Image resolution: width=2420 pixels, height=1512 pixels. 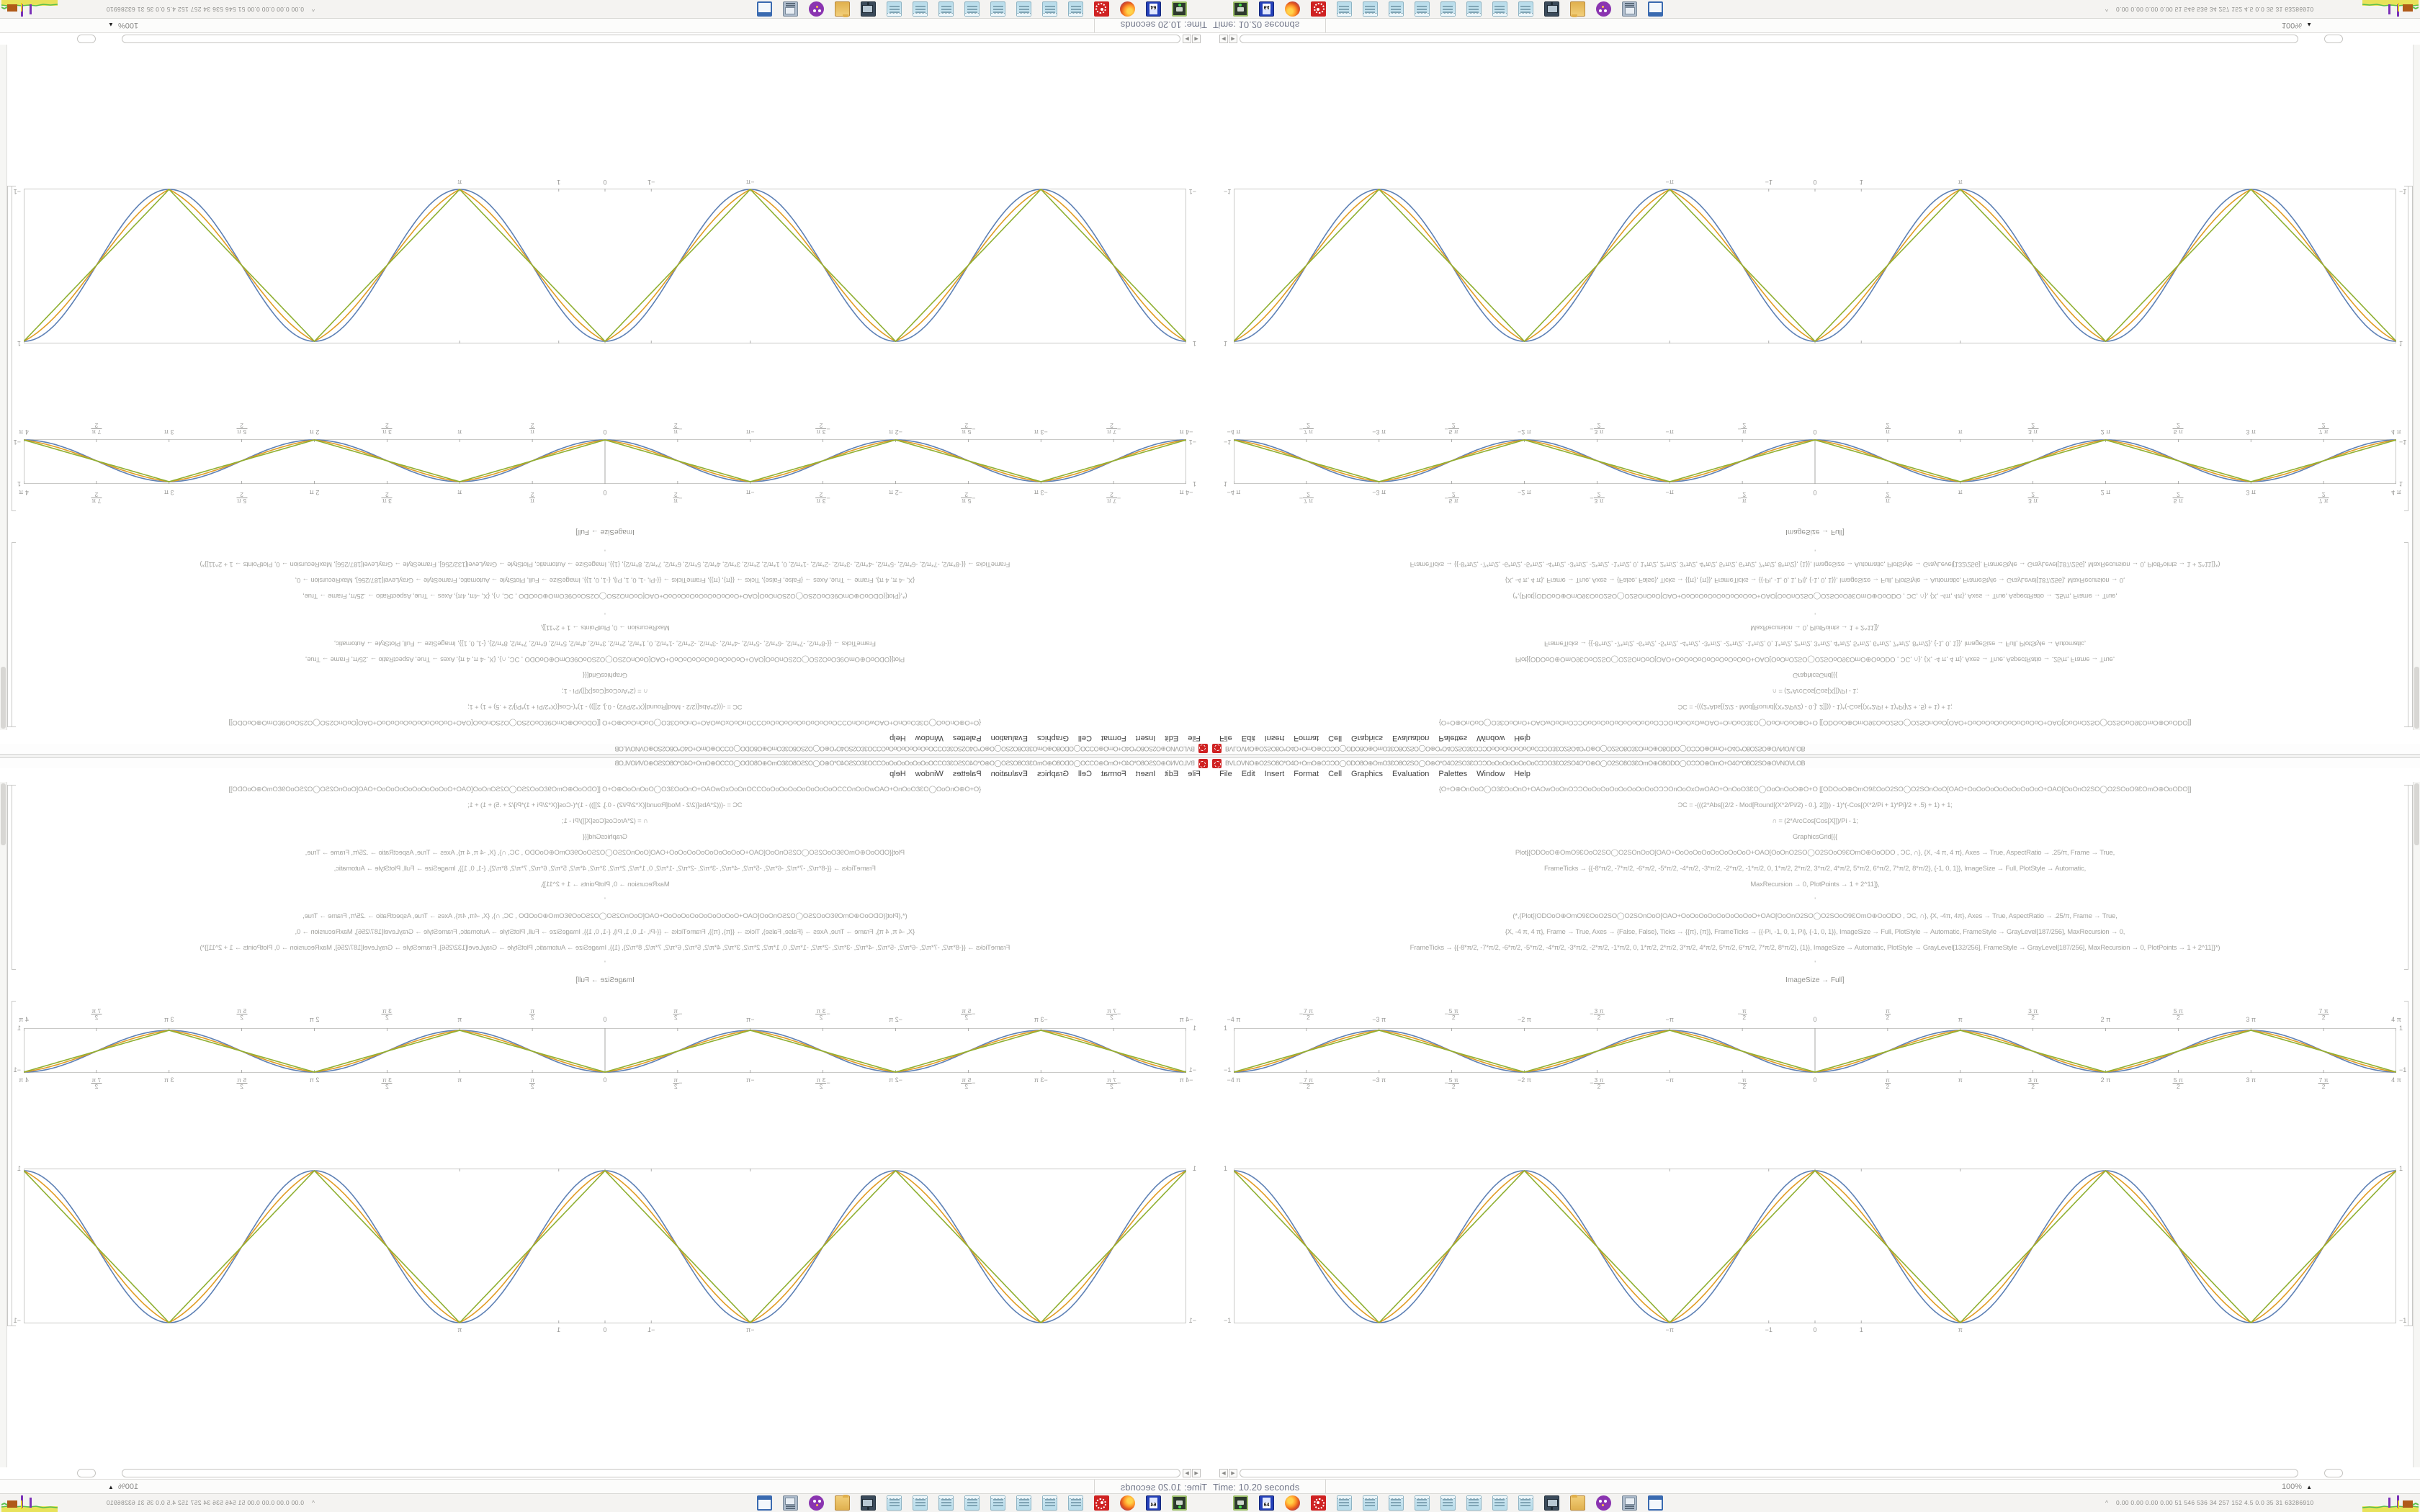 What do you see at coordinates (1223, 1473) in the screenshot?
I see `scroll-left-button: ◀` at bounding box center [1223, 1473].